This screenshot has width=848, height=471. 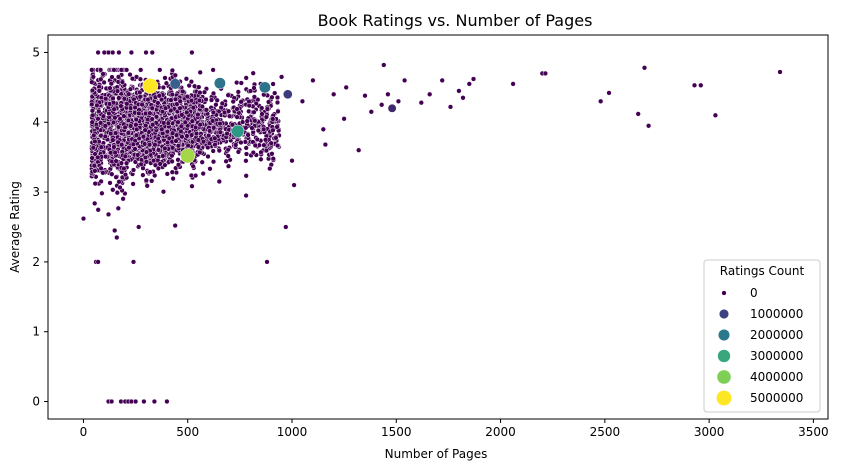 What do you see at coordinates (187, 432) in the screenshot?
I see `x-tick-label: 500` at bounding box center [187, 432].